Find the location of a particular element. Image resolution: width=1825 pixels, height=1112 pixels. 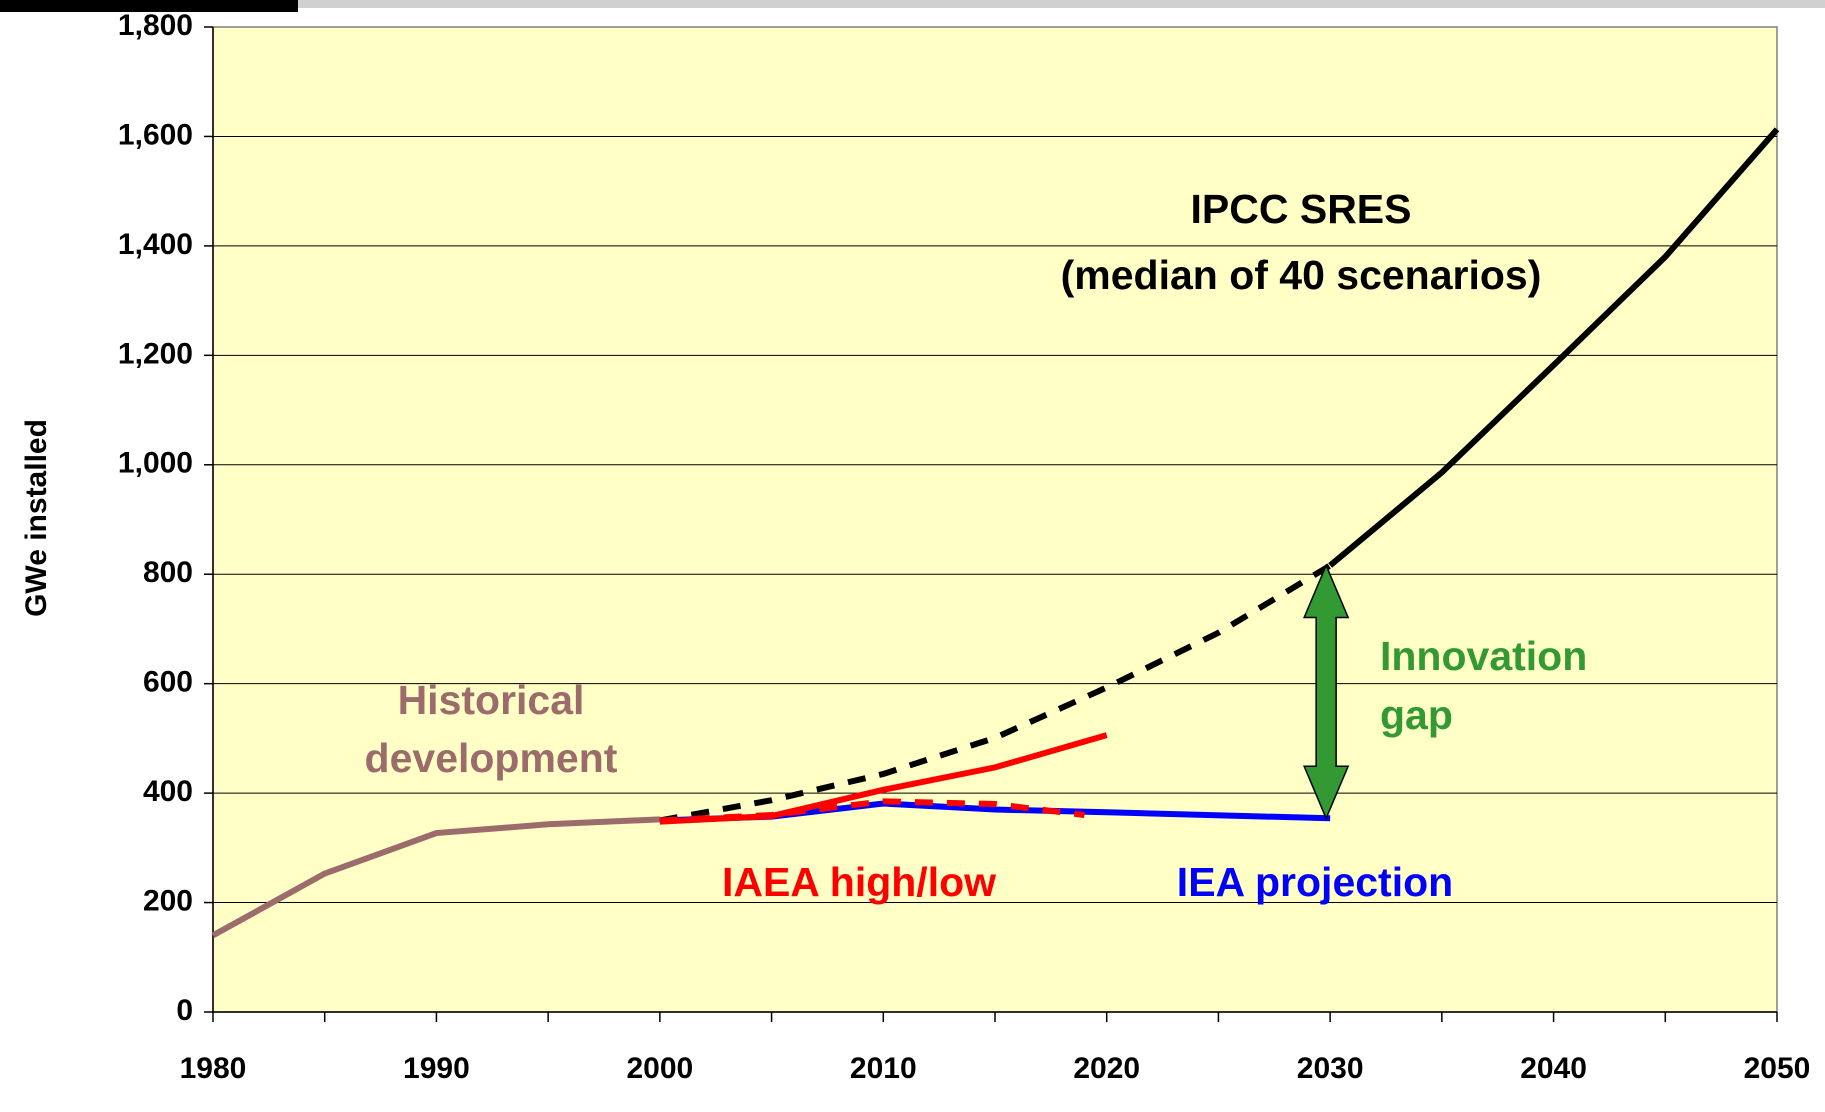

annotation: IEA projection is located at coordinates (1315, 882).